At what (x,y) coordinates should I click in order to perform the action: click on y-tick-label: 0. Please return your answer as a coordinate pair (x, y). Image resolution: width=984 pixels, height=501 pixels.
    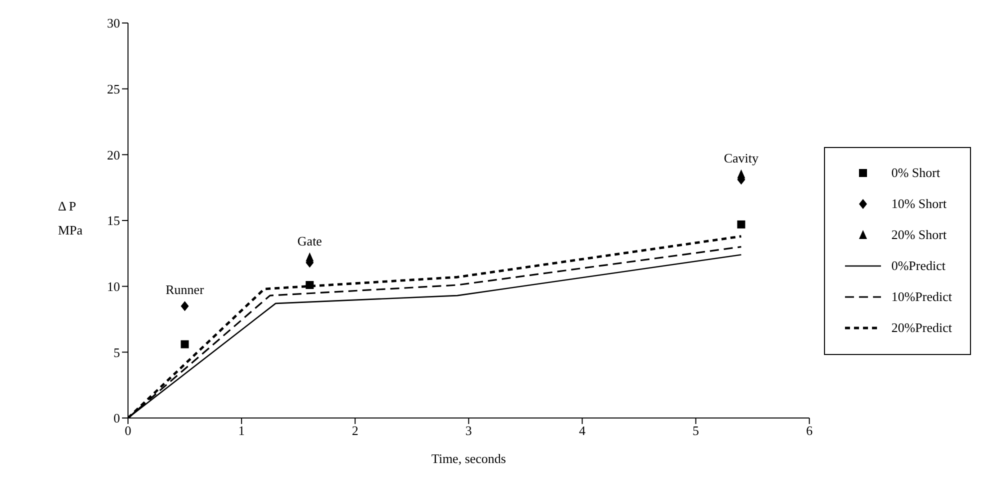
    Looking at the image, I should click on (117, 418).